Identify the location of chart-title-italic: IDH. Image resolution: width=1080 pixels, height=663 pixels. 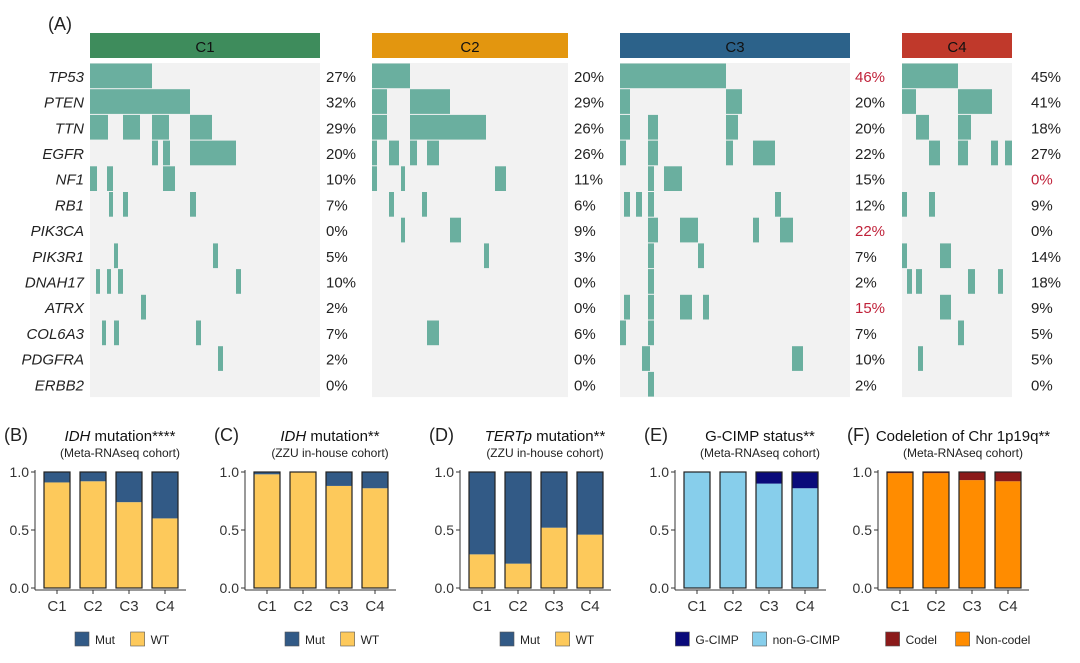
(78, 436).